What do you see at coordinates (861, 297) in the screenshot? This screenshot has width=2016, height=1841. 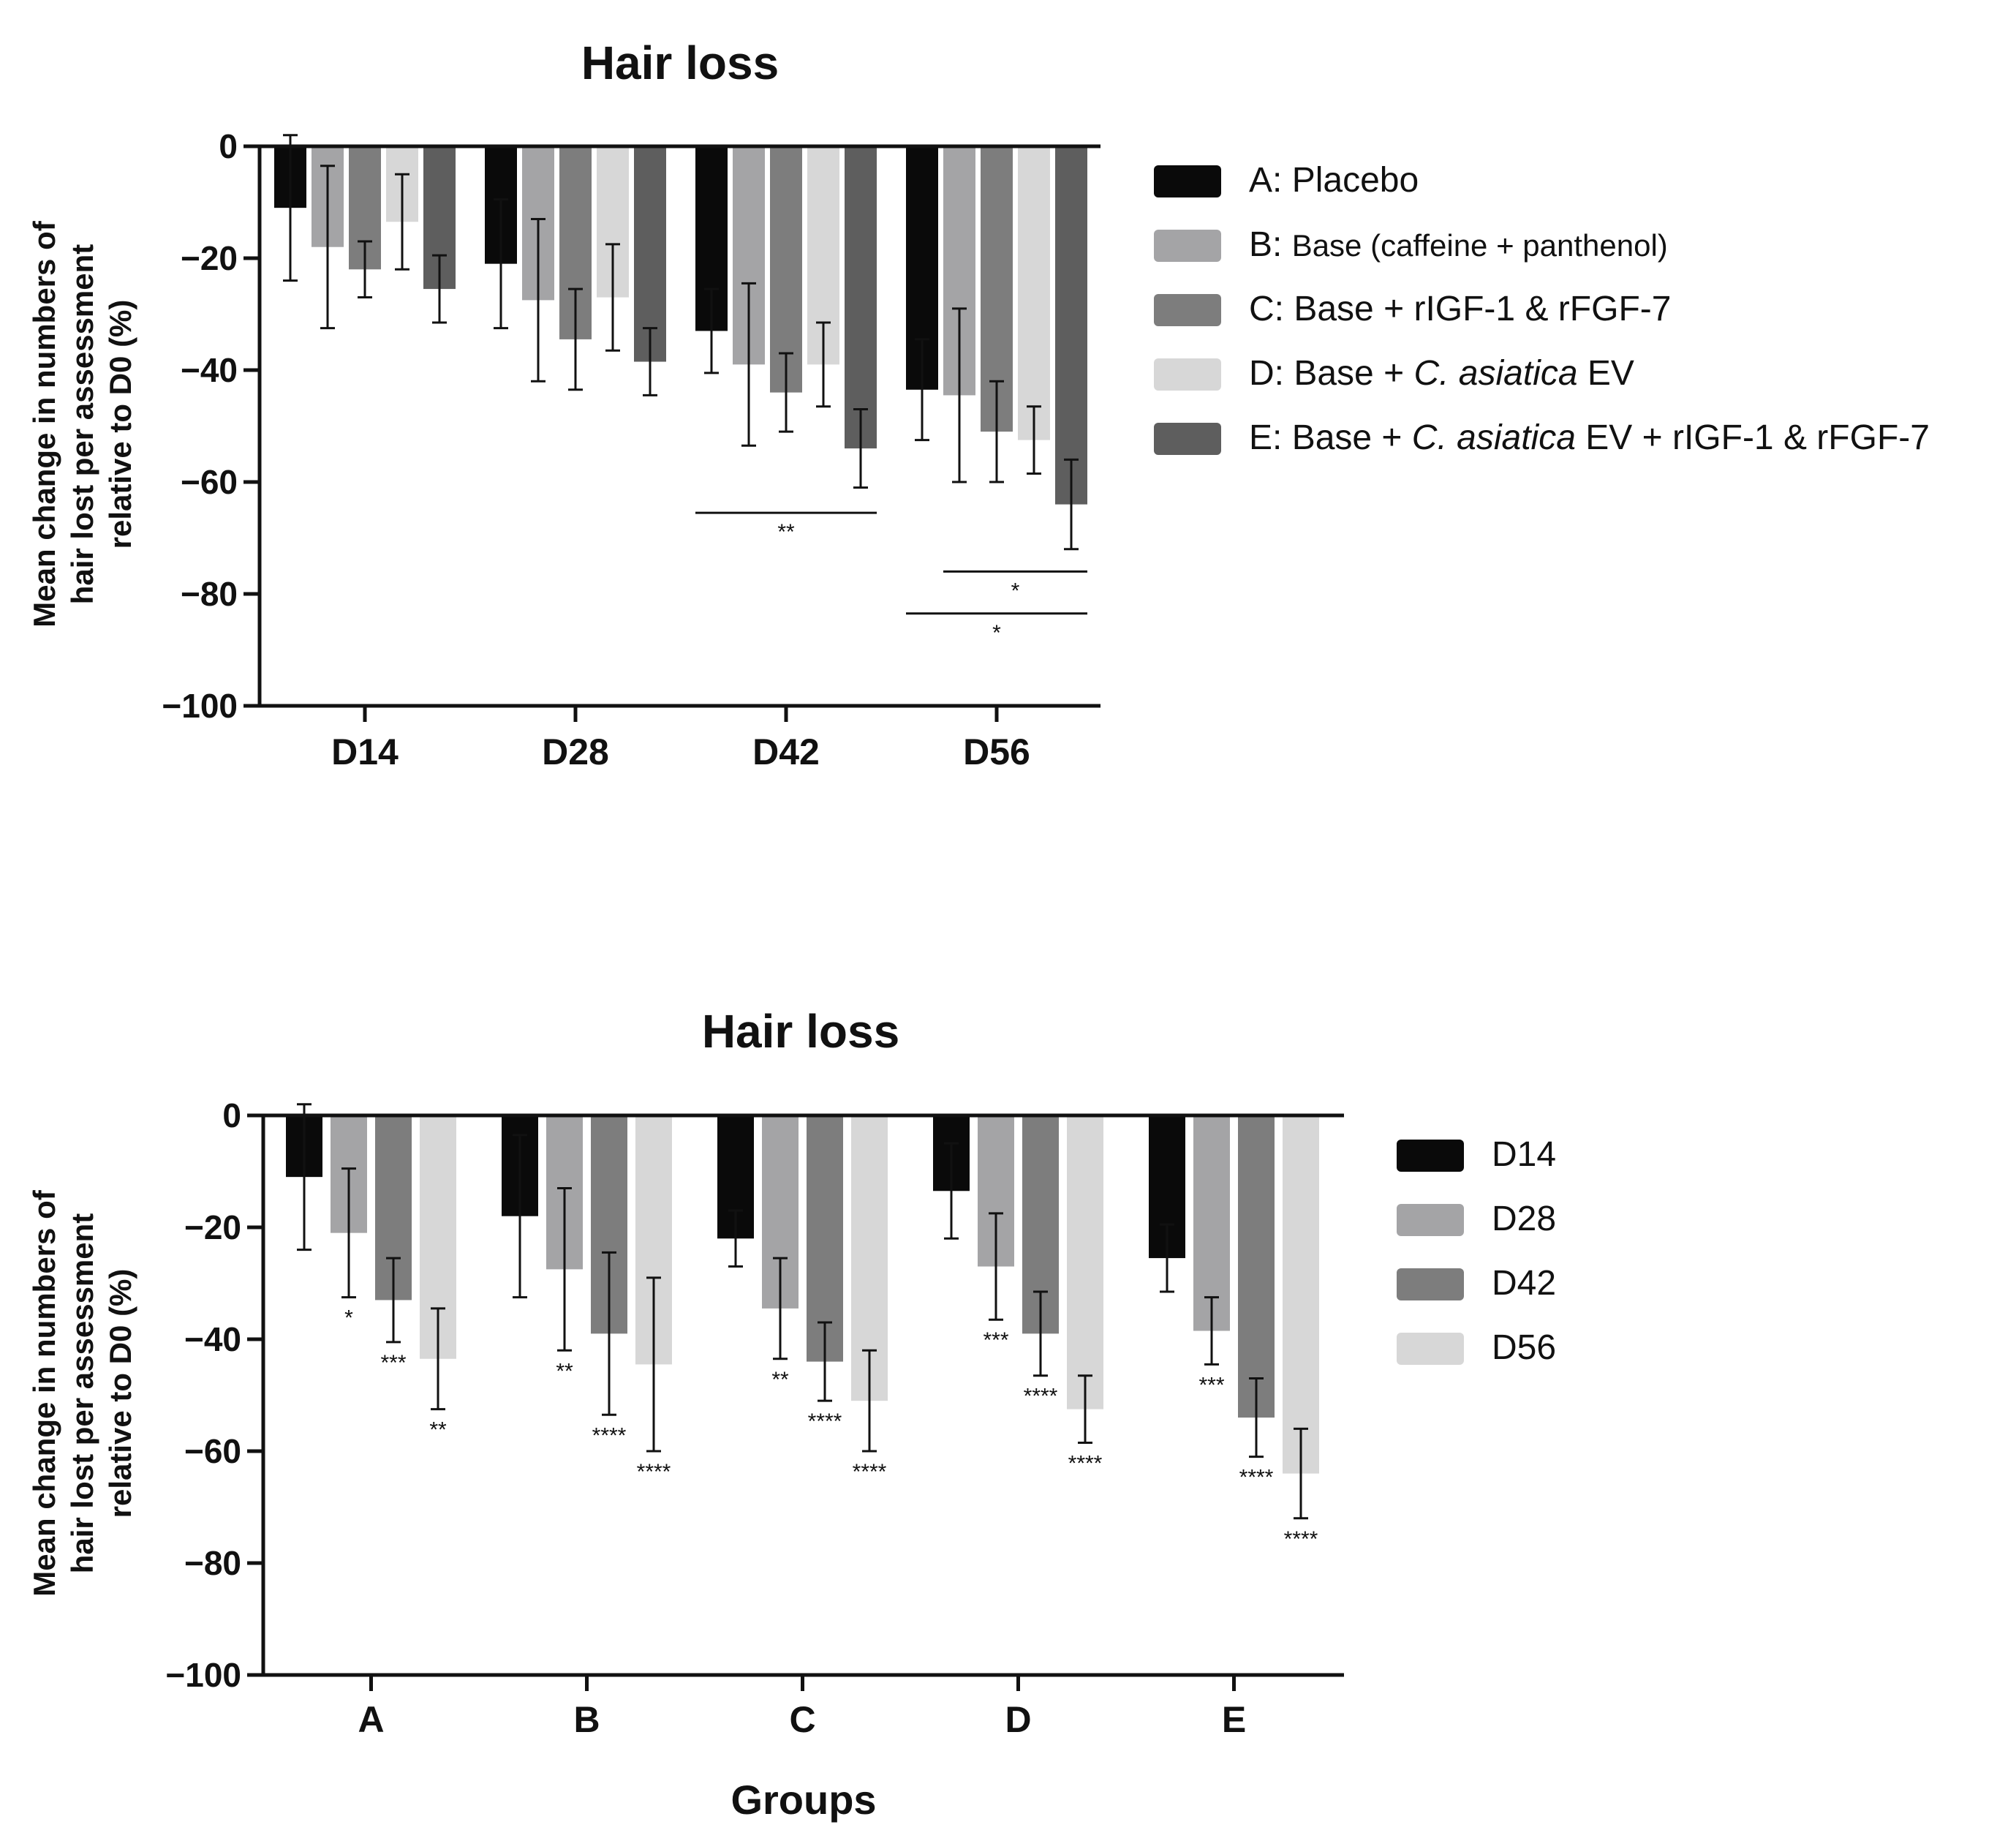 I see `bar-e-d42` at bounding box center [861, 297].